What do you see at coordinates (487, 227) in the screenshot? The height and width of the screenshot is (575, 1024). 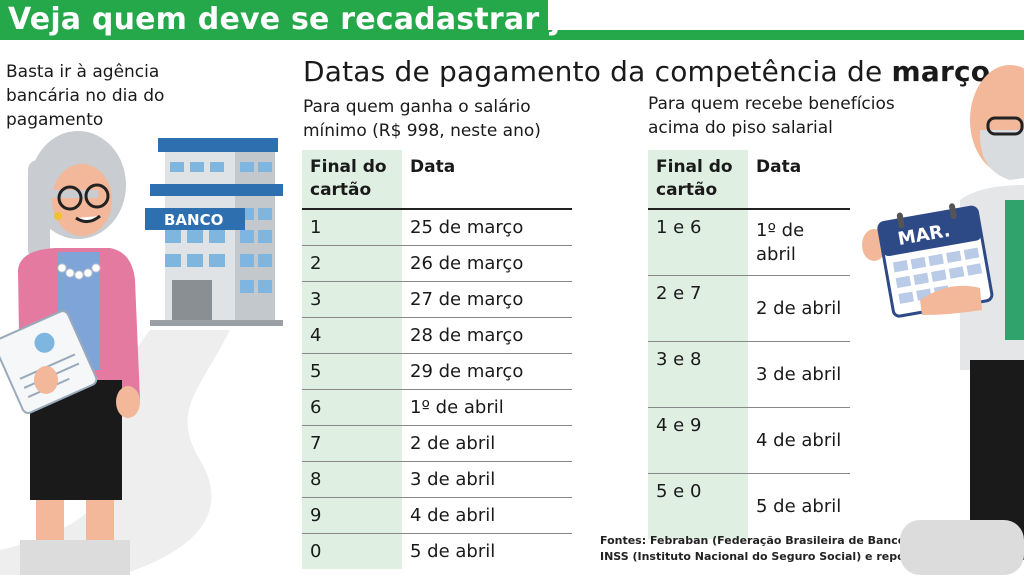 I see `date-cell: 25 de março` at bounding box center [487, 227].